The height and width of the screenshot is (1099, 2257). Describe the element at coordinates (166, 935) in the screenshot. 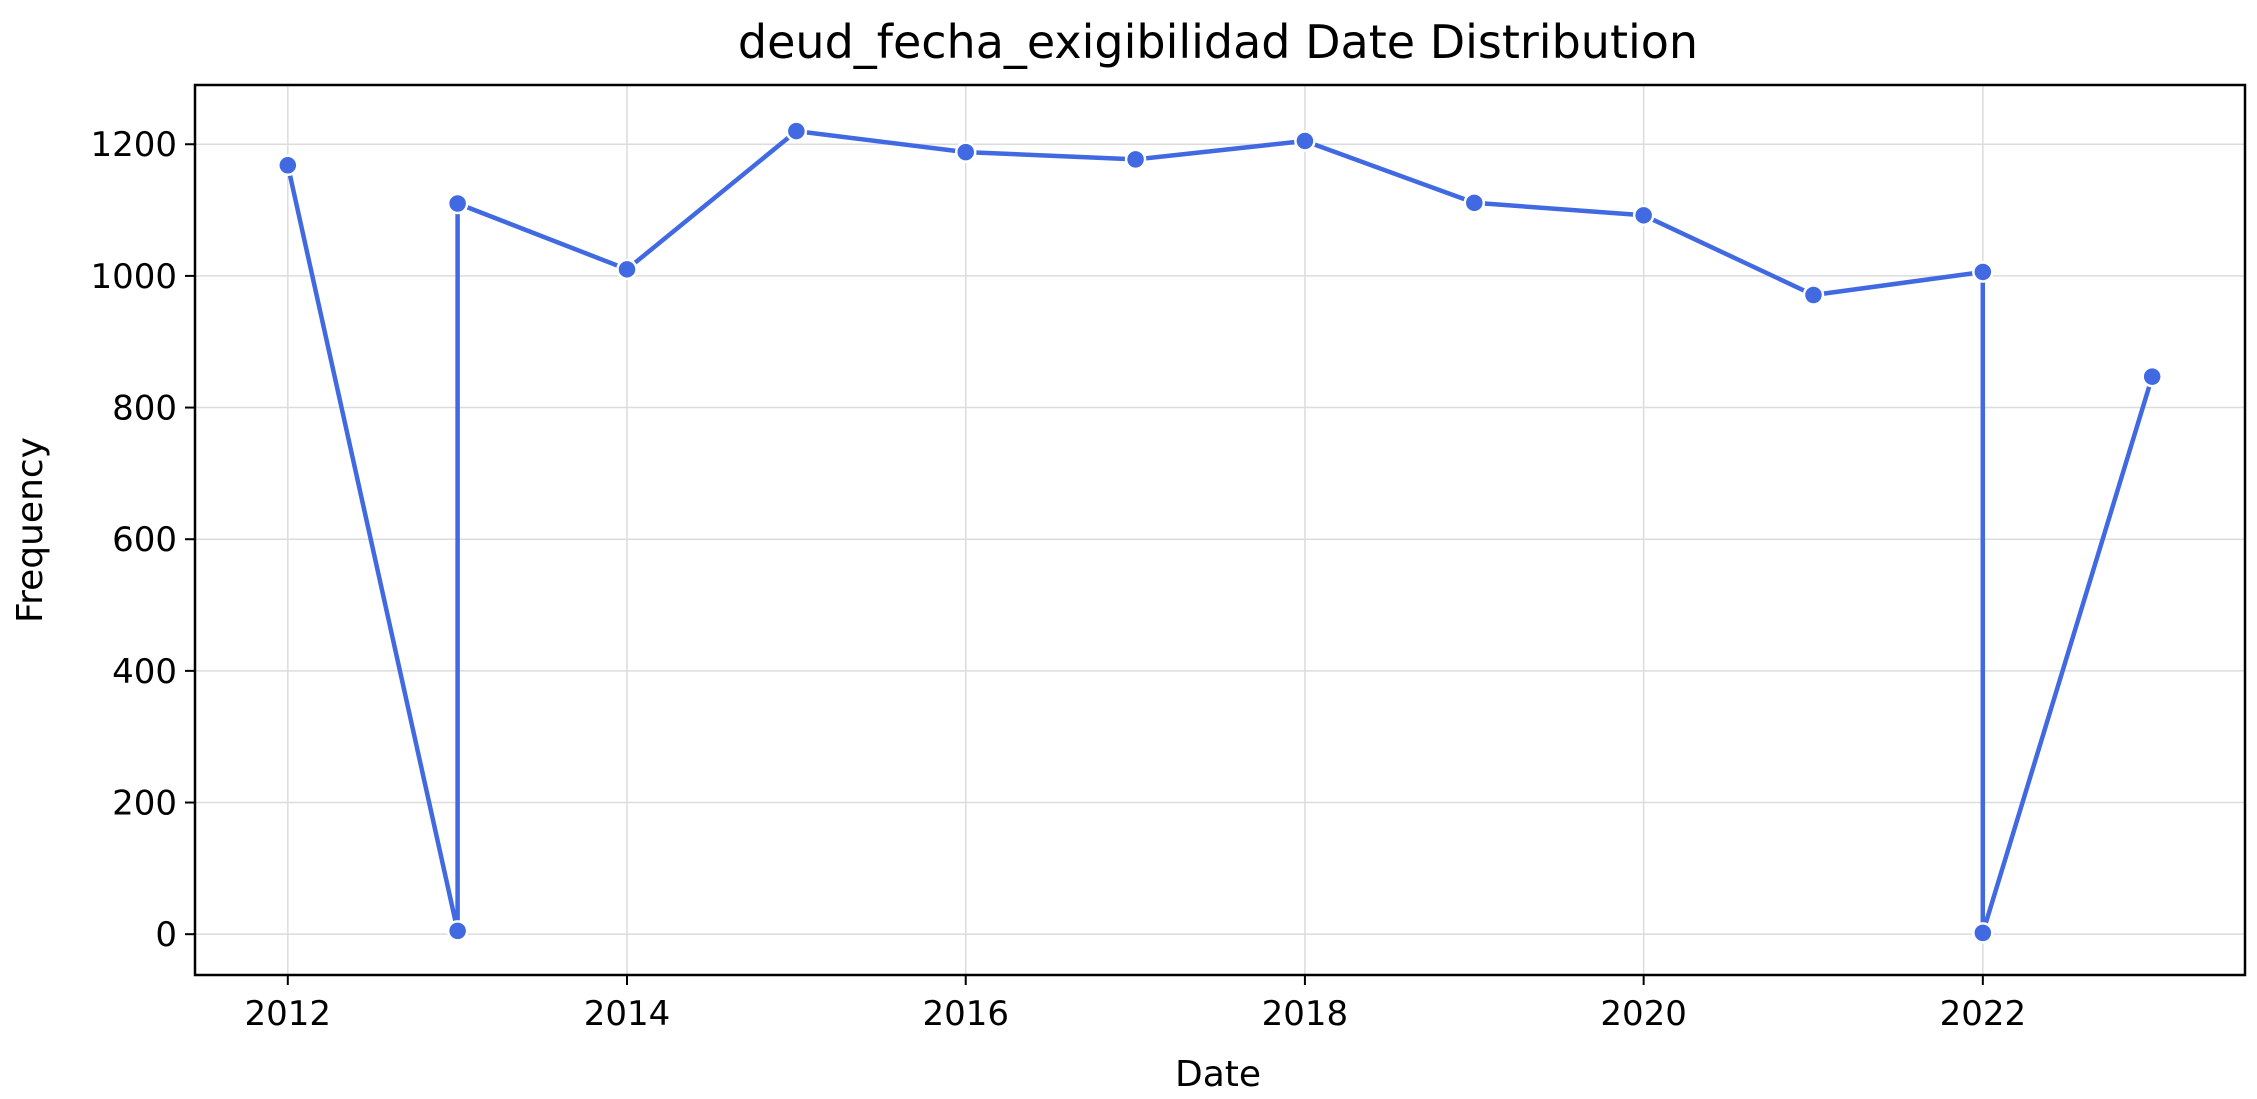

I see `y-tick-label: 0` at that location.